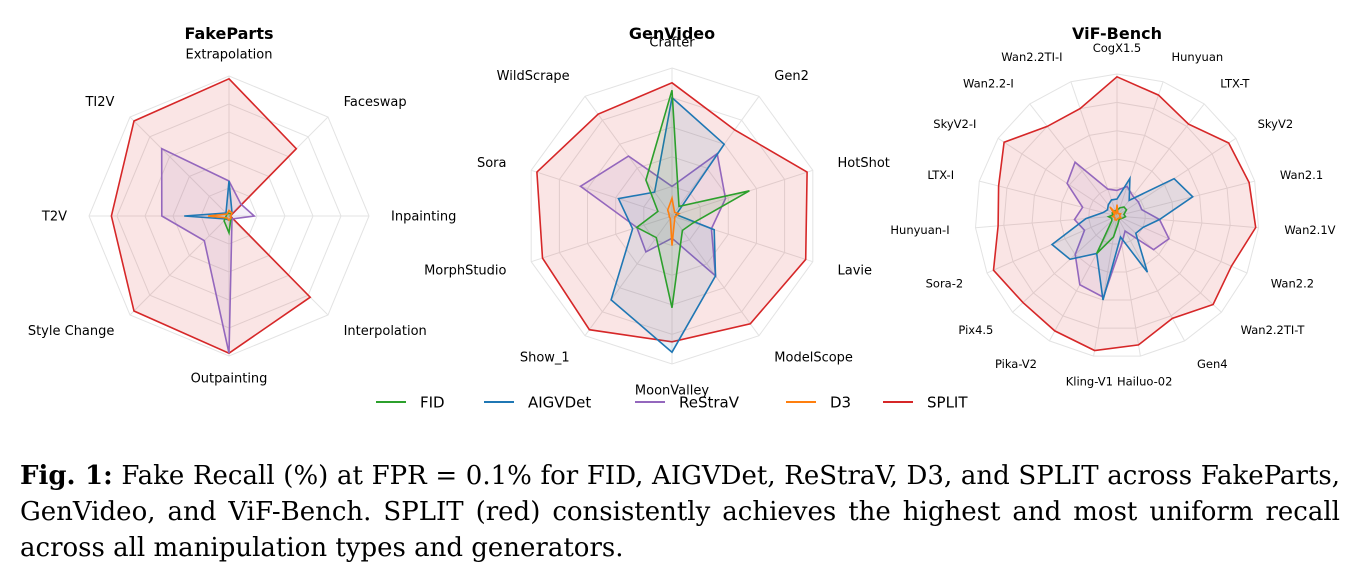  Describe the element at coordinates (947, 403) in the screenshot. I see `legend-label-split: SPLIT` at that location.